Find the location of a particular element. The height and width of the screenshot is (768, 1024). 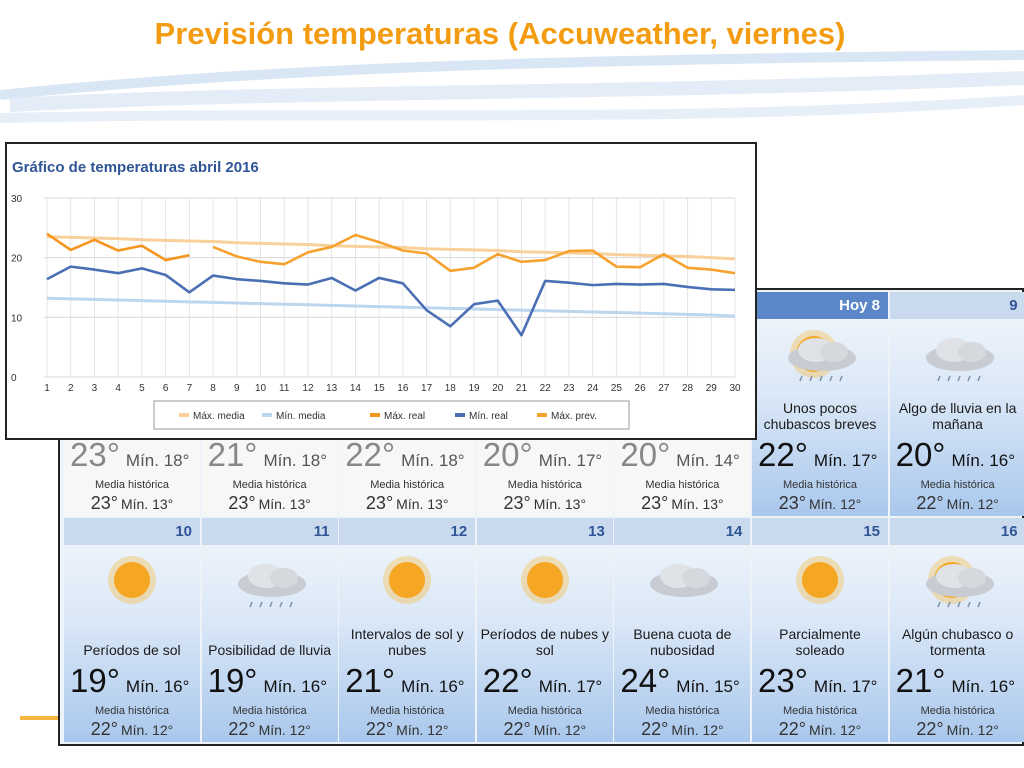

legend-label: Máx. media is located at coordinates (219, 416).